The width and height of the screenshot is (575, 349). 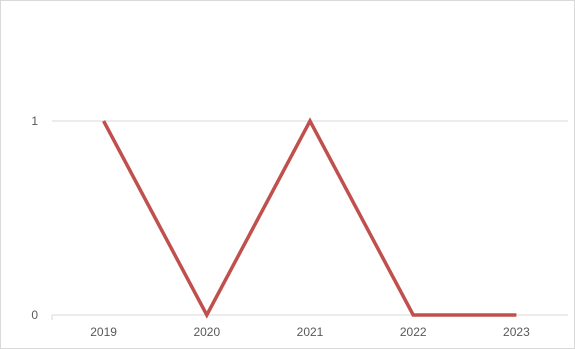 What do you see at coordinates (34, 315) in the screenshot?
I see `y-tick-label: 0` at bounding box center [34, 315].